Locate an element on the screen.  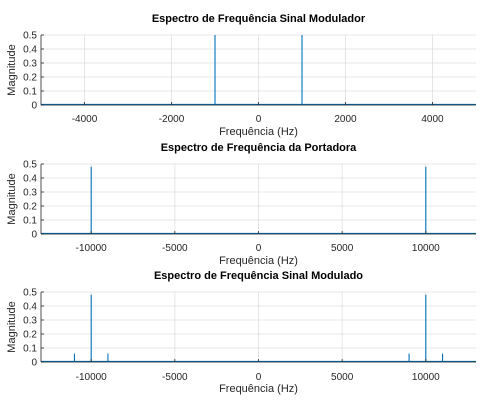
x-tick-label: 2000 is located at coordinates (345, 119).